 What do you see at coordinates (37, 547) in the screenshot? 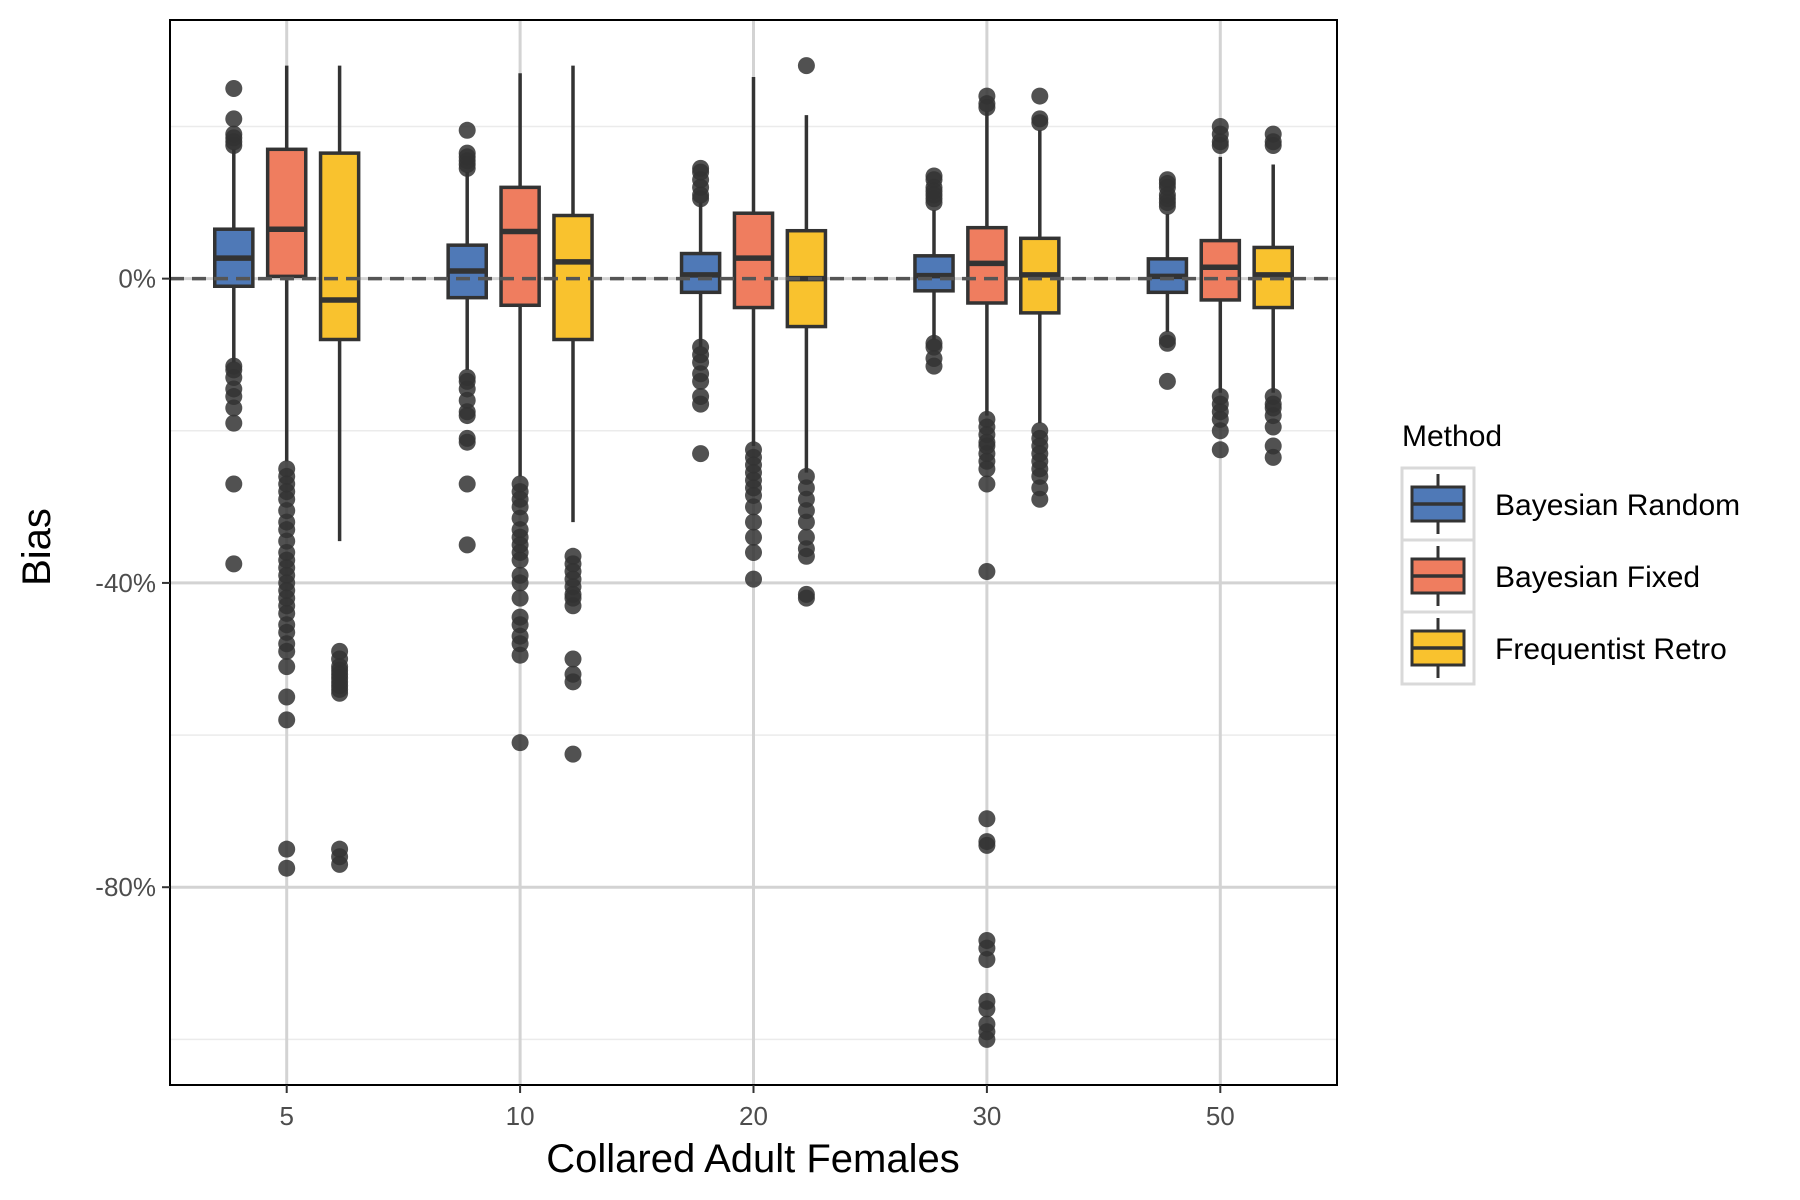
I see `y-axis-title: Bias` at bounding box center [37, 547].